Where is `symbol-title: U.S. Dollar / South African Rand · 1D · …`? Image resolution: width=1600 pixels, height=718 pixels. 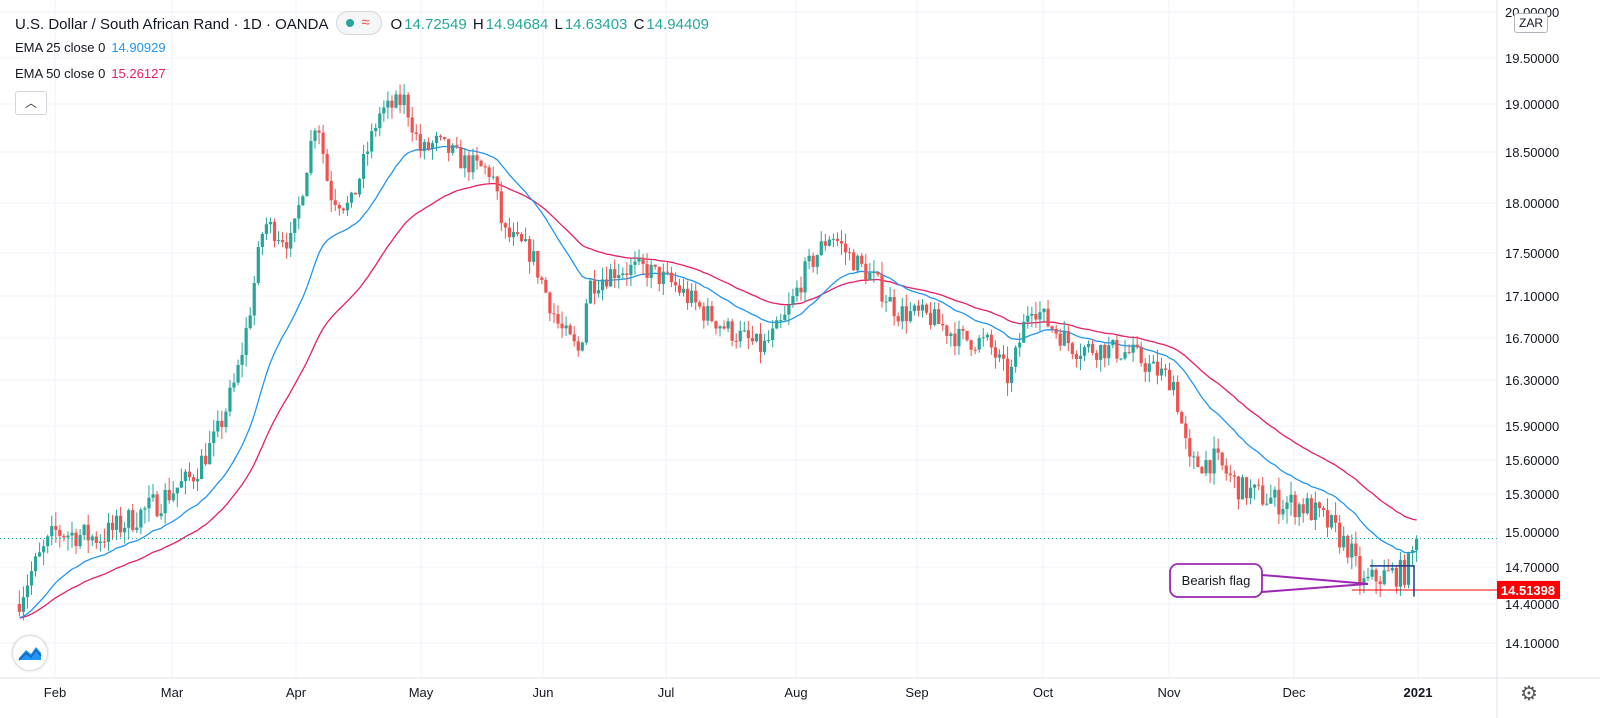 symbol-title: U.S. Dollar / South African Rand · 1D · … is located at coordinates (172, 24).